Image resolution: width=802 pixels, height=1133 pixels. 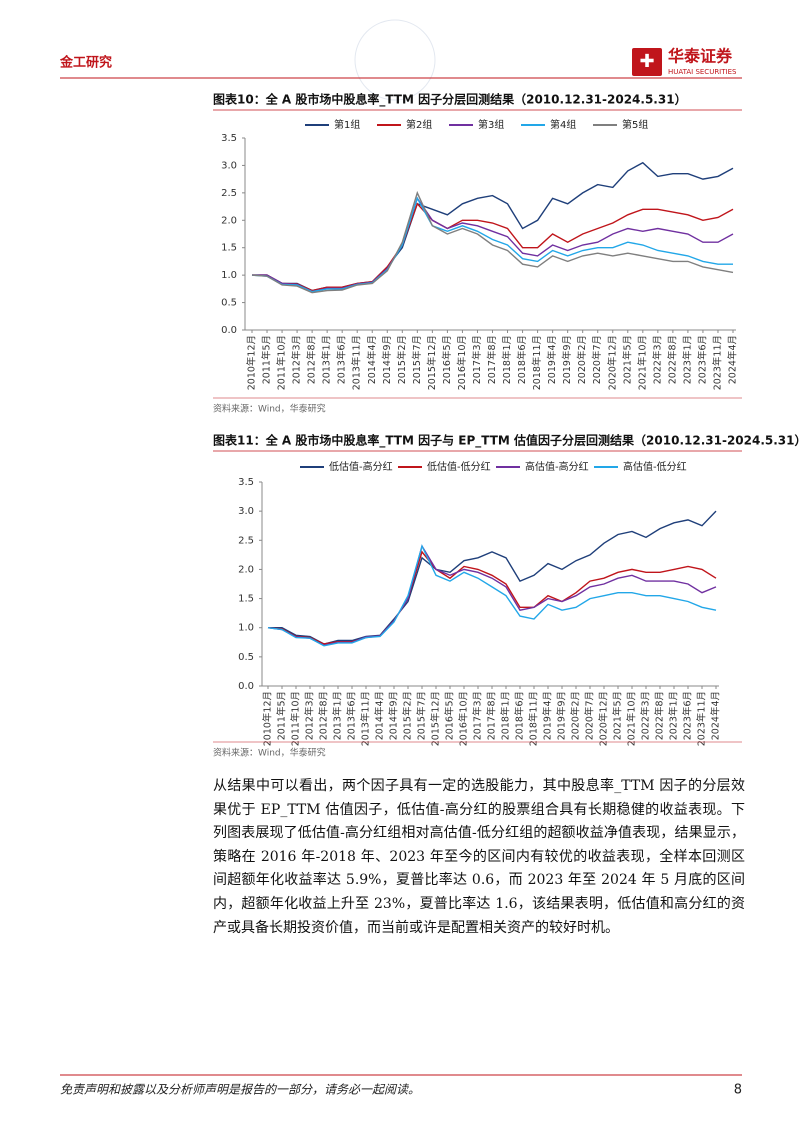 I want to click on legend-label: 第3组, so click(x=491, y=124).